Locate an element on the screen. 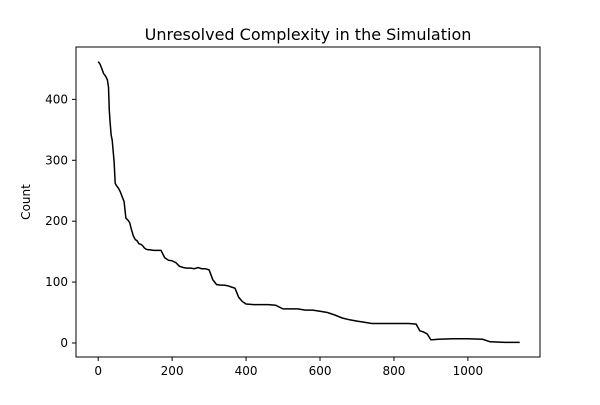 The image size is (600, 405). x-tick-label-600: 600 is located at coordinates (320, 371).